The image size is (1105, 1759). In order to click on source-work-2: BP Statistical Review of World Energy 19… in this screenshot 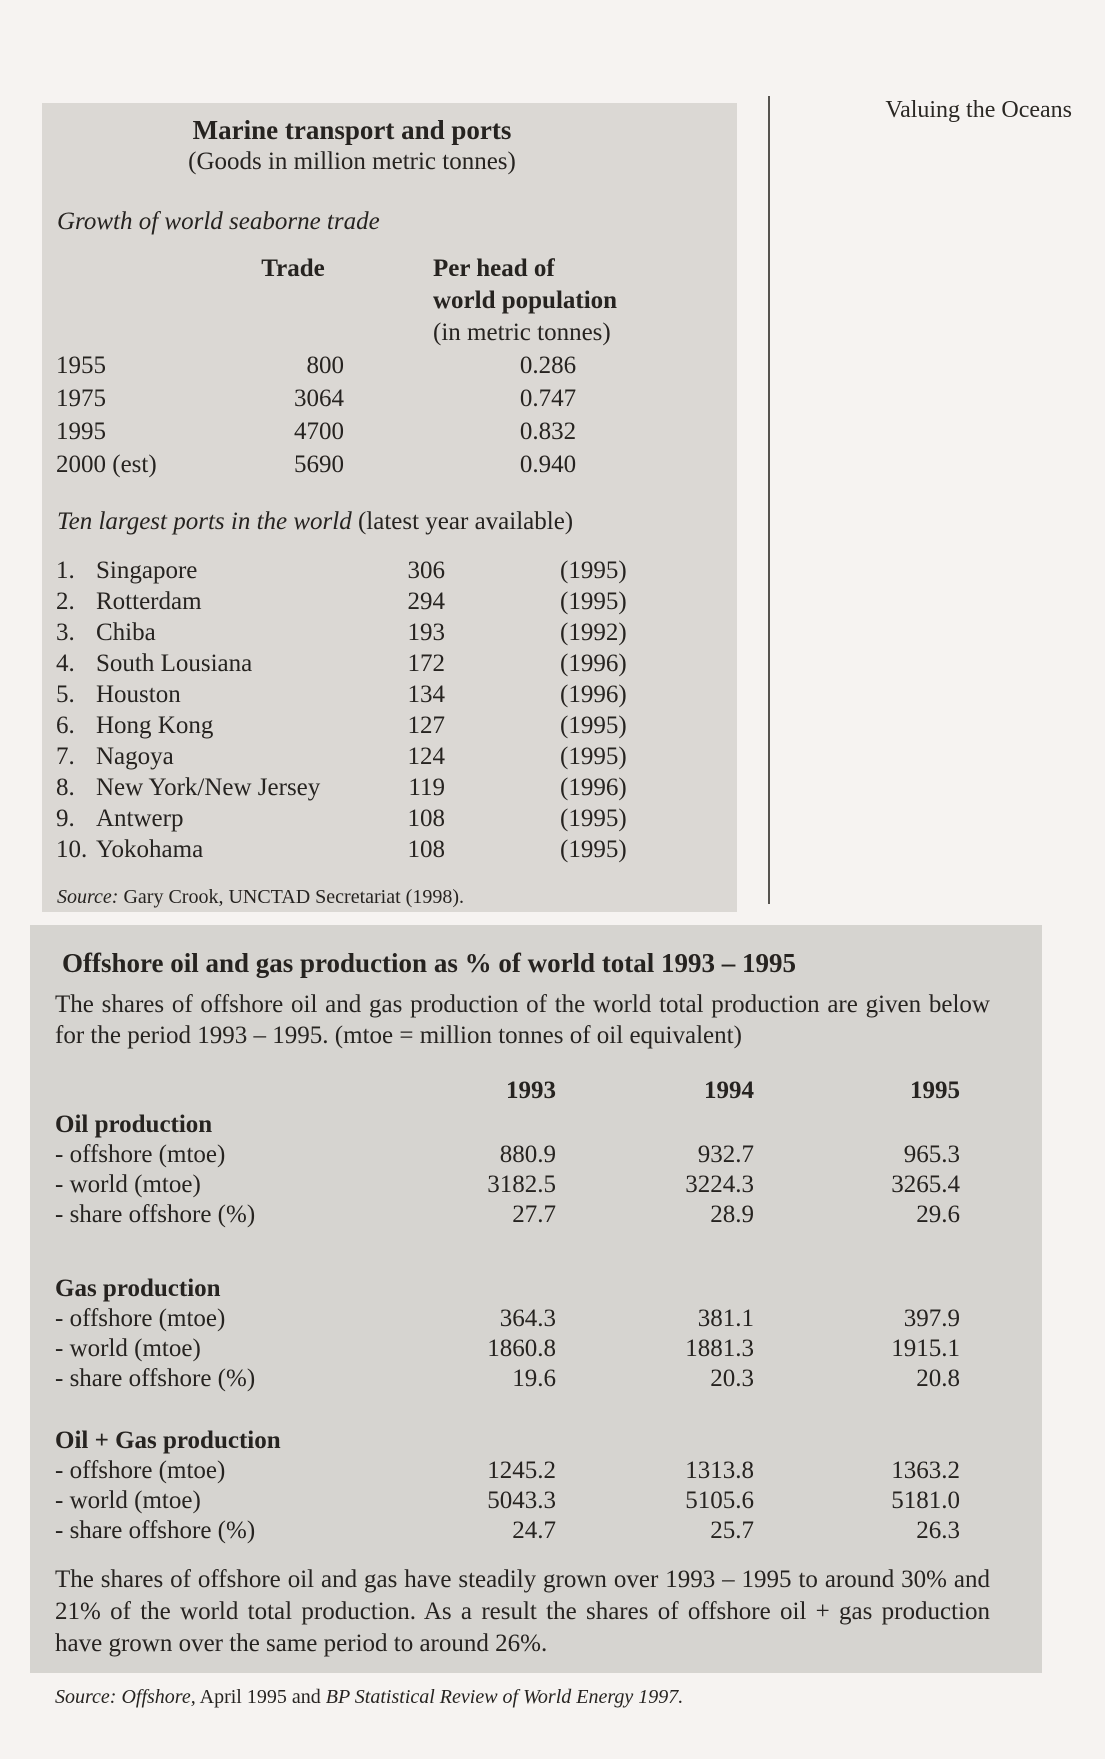, I will do `click(504, 1697)`.